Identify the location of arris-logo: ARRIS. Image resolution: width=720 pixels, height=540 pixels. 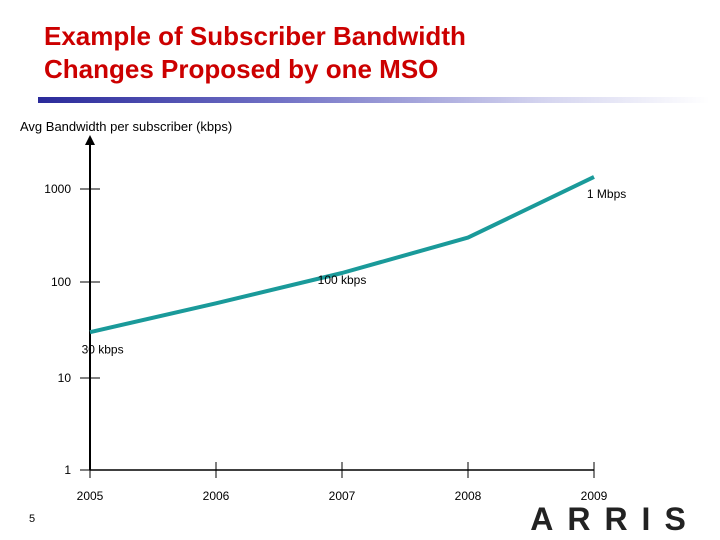
(615, 518).